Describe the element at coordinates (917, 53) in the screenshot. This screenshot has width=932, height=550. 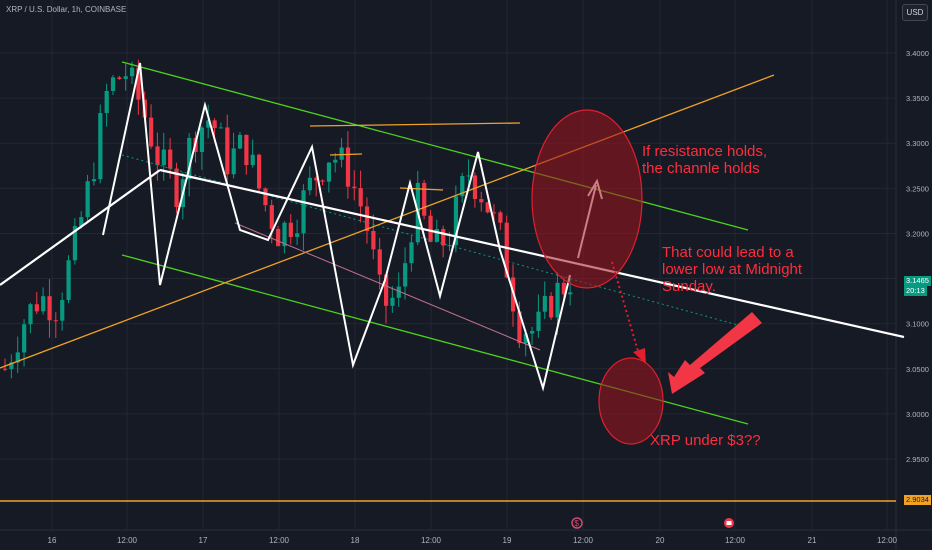
I see `y-tick-label: 3.4000` at that location.